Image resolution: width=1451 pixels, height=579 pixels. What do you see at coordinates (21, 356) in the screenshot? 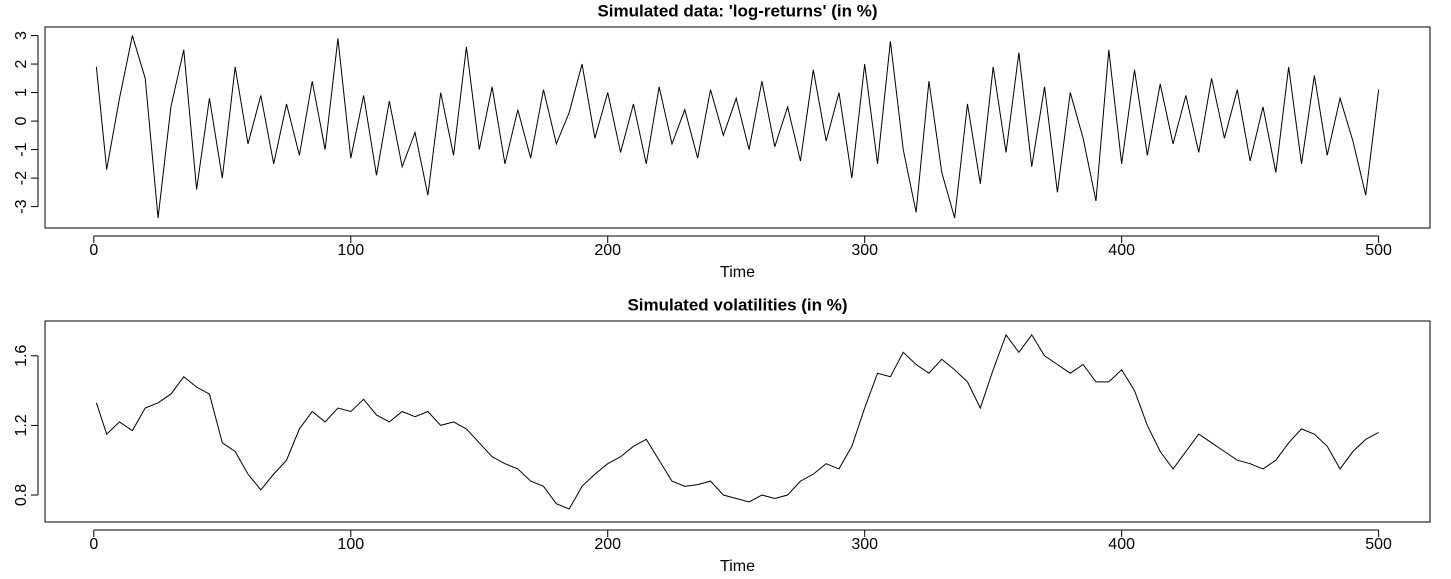
I see `y-tick-label: 1.6` at bounding box center [21, 356].